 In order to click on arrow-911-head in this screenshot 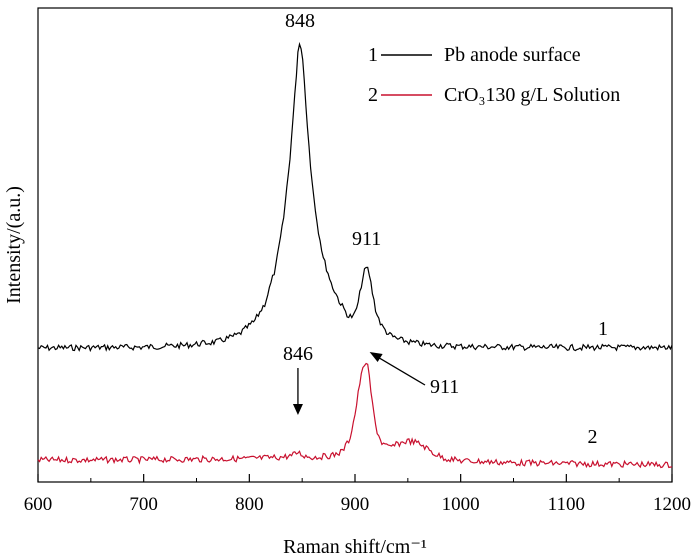, I will do `click(376, 357)`.